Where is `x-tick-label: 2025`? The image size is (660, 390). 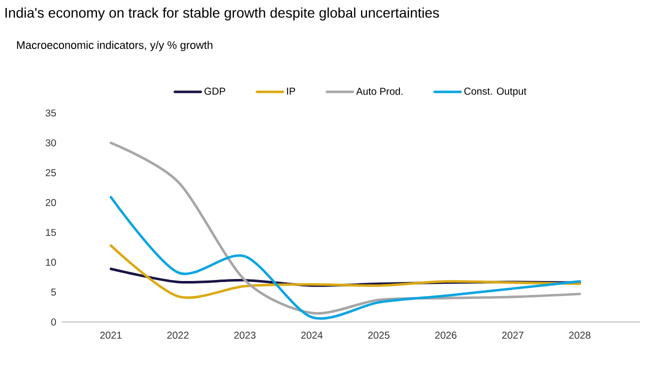 x-tick-label: 2025 is located at coordinates (379, 335).